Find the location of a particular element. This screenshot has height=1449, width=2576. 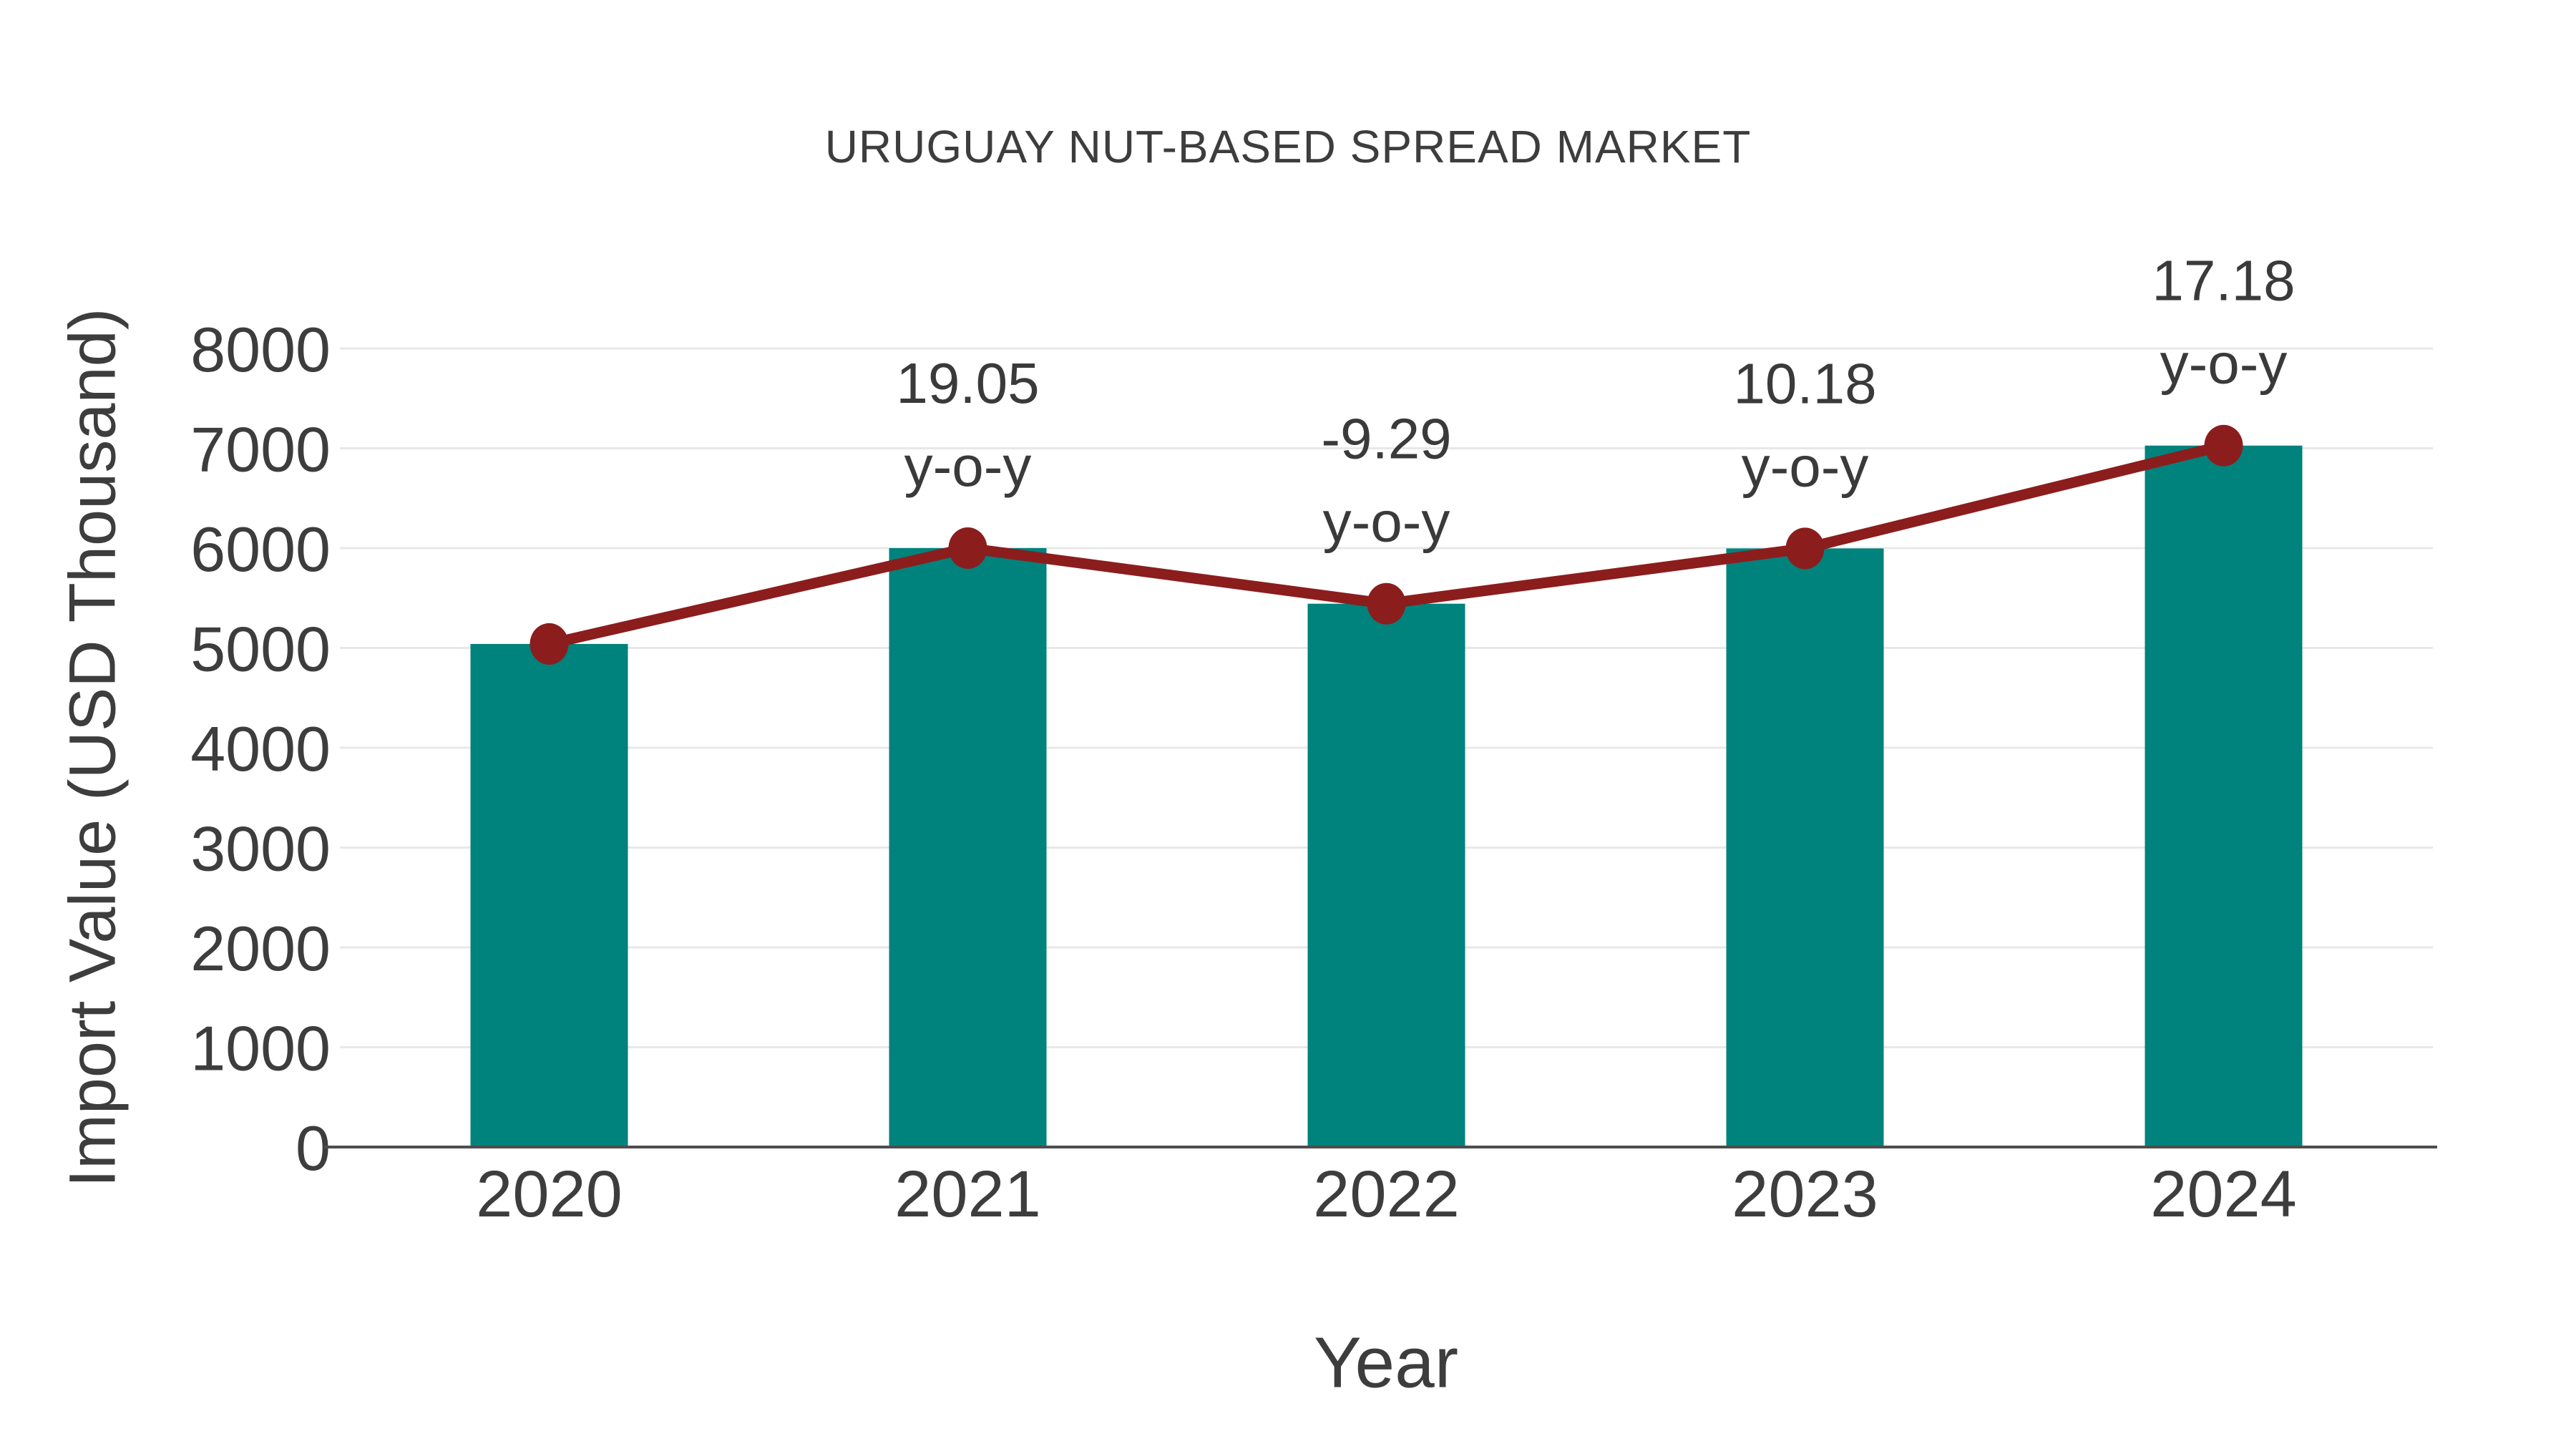

x-axis-title: Year is located at coordinates (1386, 1362).